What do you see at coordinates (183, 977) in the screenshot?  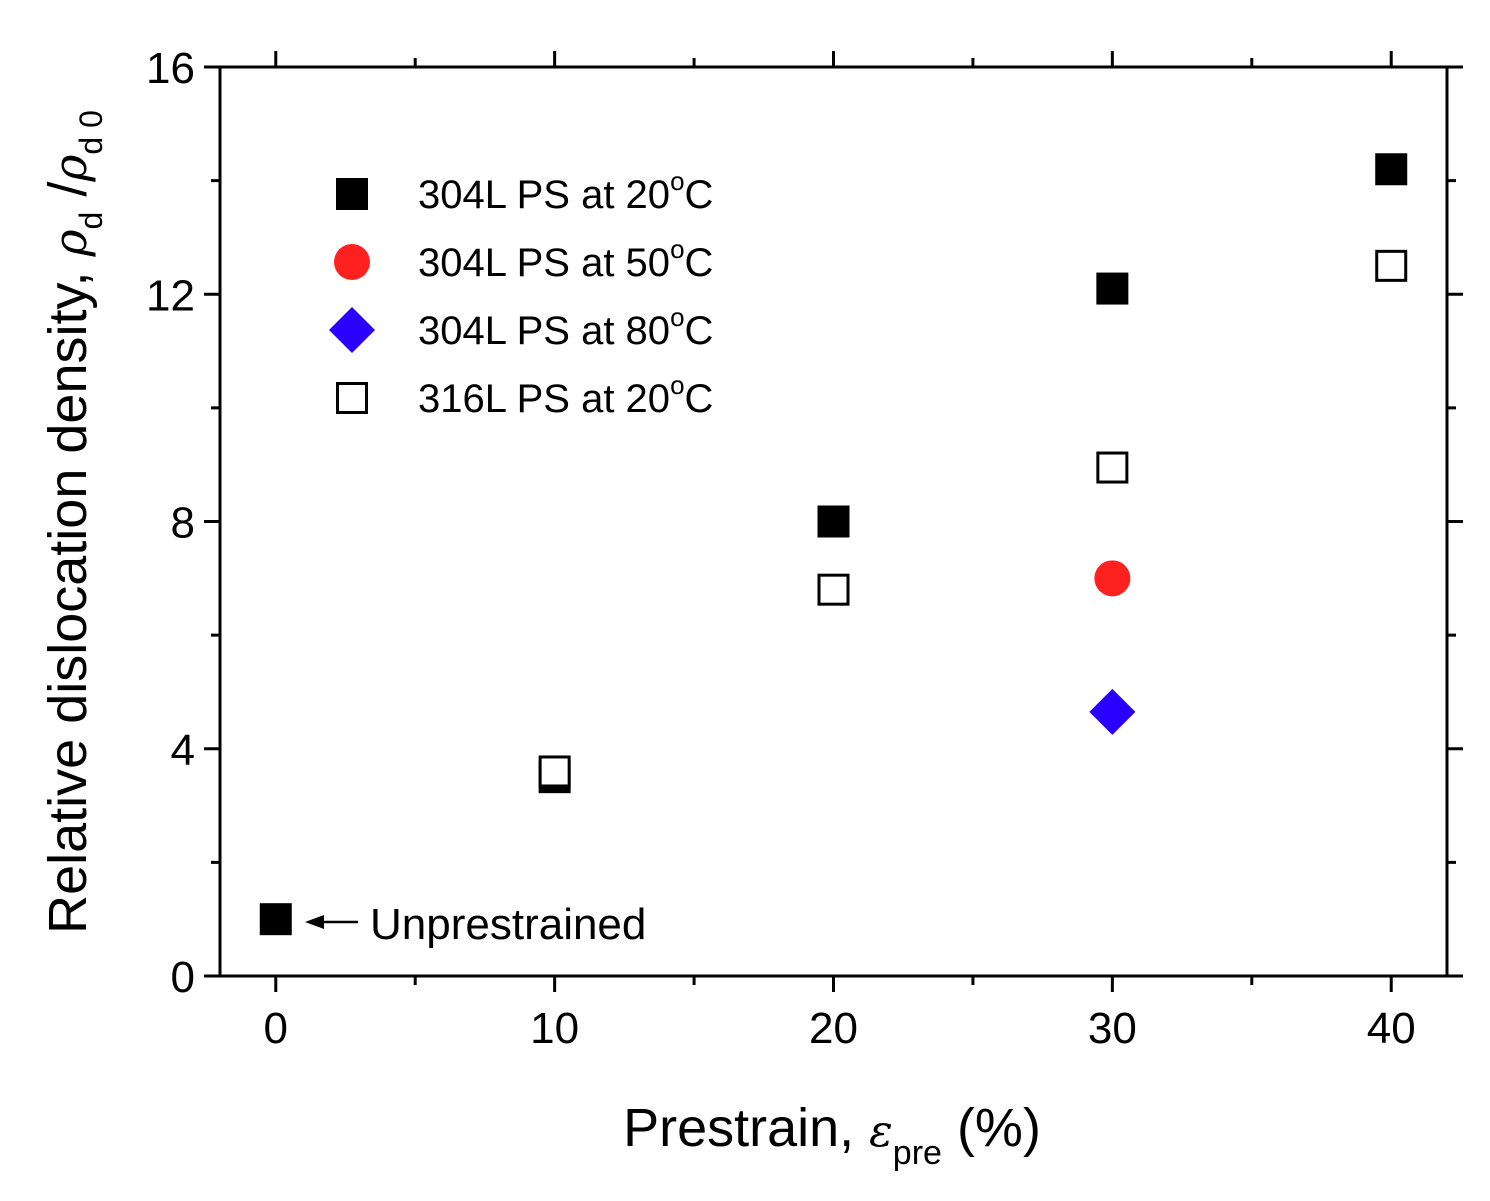 I see `y-tick-label: 0` at bounding box center [183, 977].